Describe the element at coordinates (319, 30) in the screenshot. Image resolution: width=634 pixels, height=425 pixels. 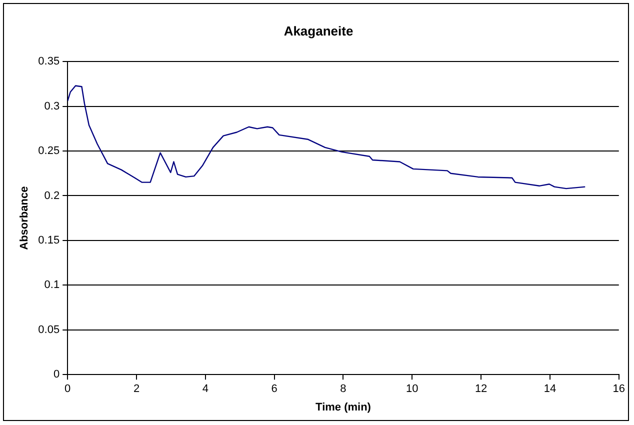
I see `chart-title: Akaganeite` at that location.